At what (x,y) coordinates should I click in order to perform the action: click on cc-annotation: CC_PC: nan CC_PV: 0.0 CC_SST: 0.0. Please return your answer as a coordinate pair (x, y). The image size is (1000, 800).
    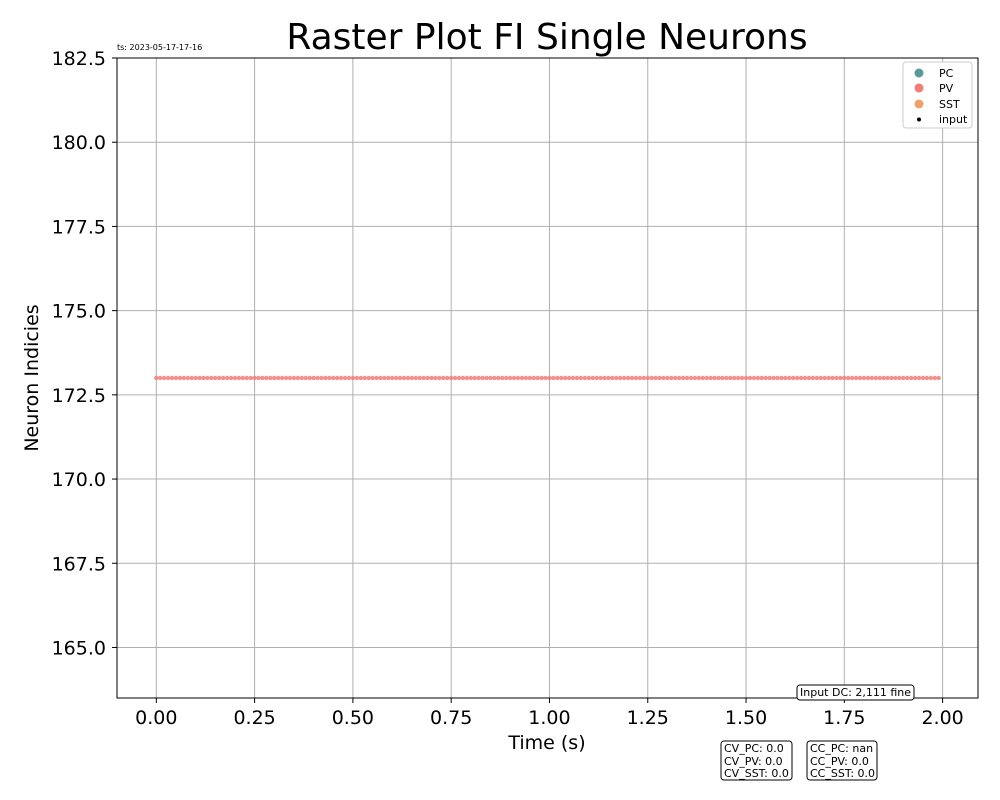
    Looking at the image, I should click on (842, 760).